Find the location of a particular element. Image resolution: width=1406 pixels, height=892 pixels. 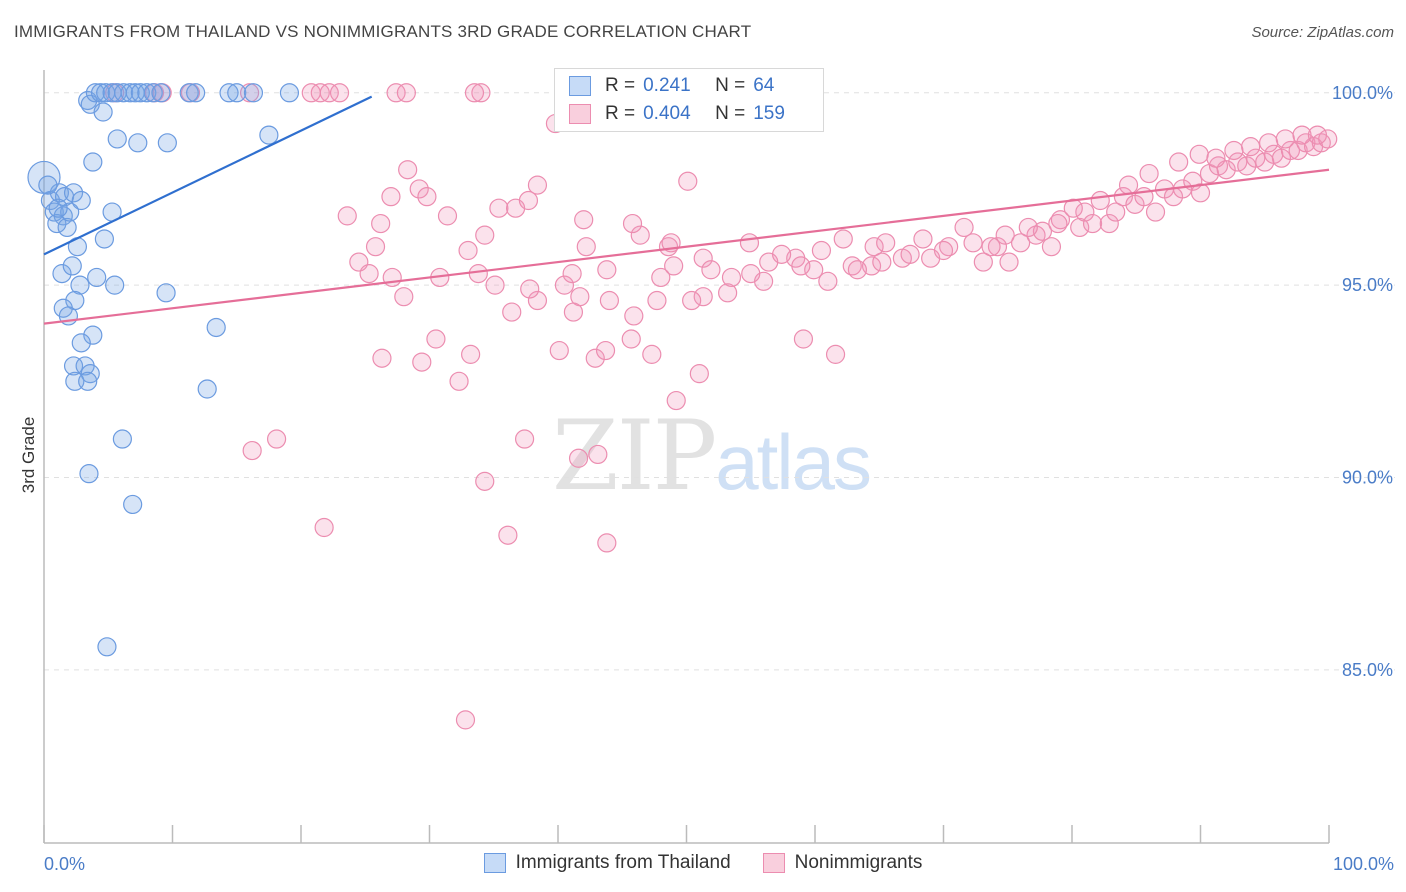

legend-item-nonimmigrants: Nonimmigrants is located at coordinates (842, 863).